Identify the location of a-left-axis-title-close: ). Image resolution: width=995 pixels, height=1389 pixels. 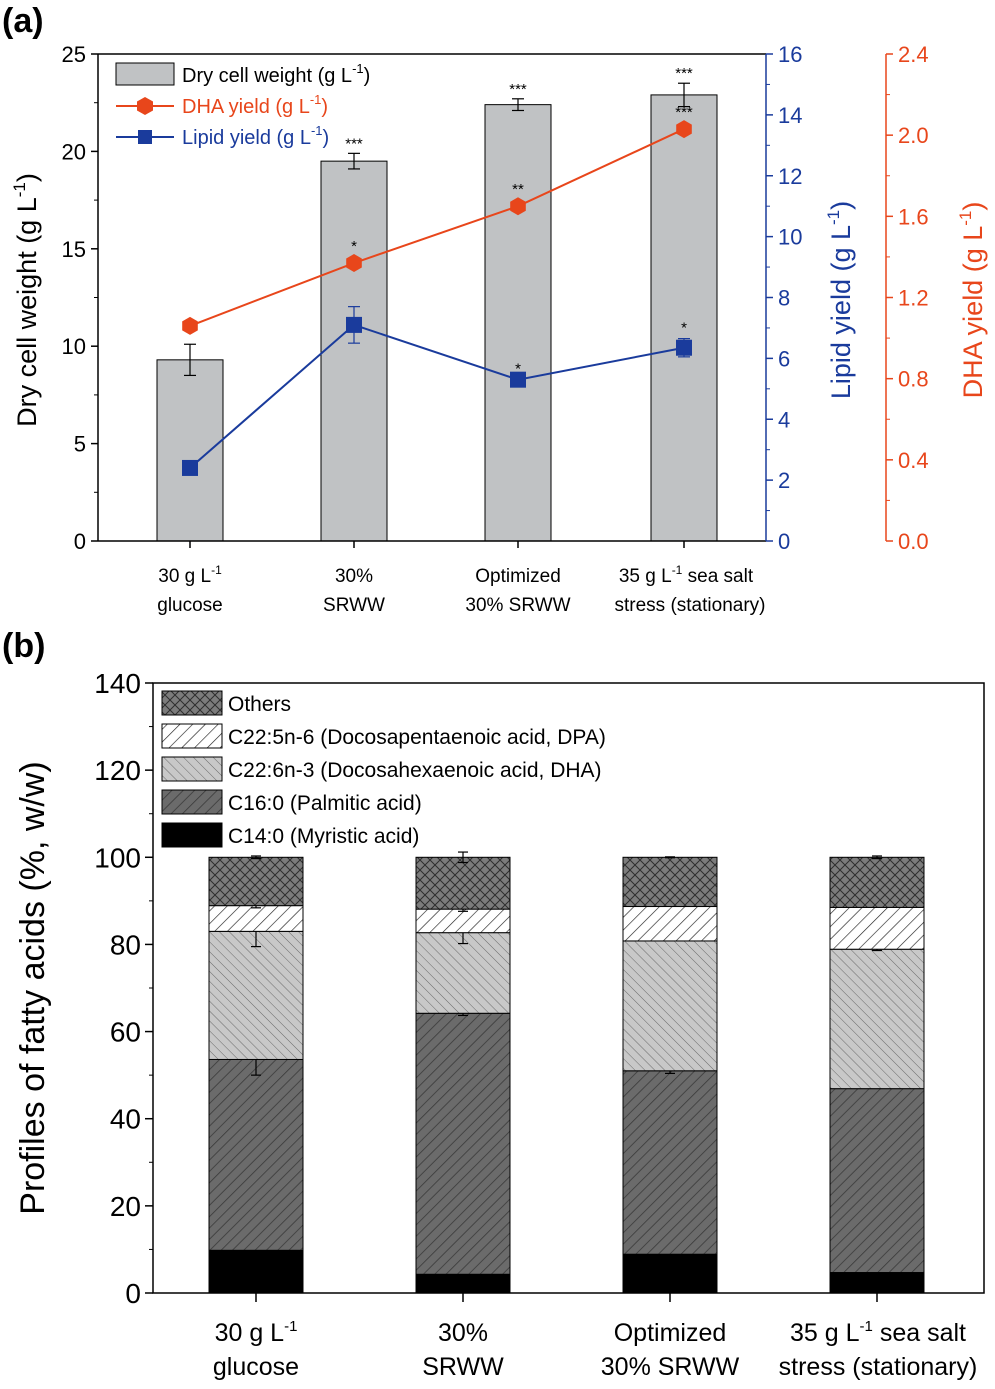
(27, 177).